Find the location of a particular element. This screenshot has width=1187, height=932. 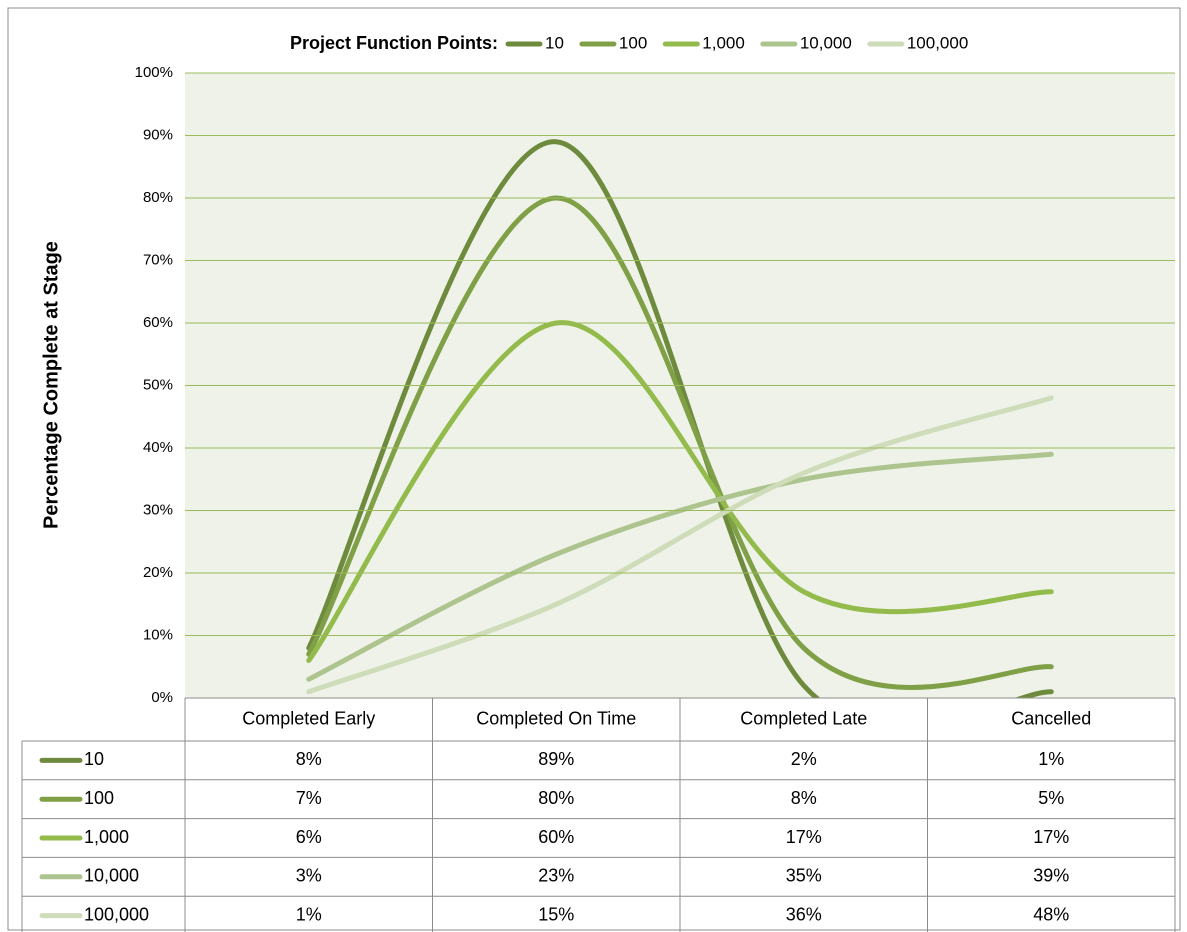

table-cell: 35% is located at coordinates (804, 876).